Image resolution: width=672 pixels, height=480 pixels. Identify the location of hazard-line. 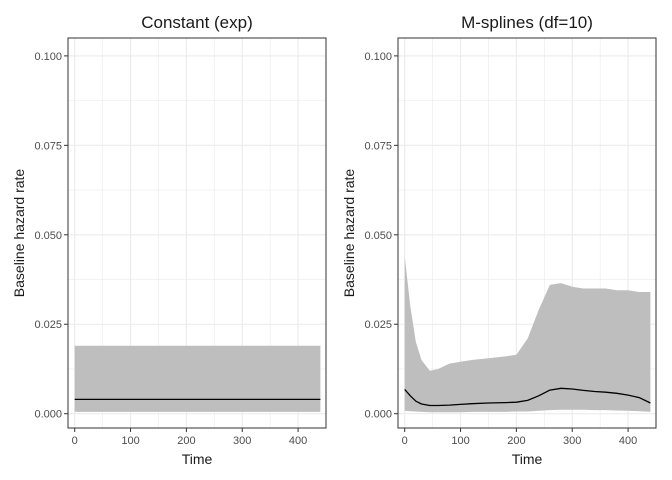
(527, 397).